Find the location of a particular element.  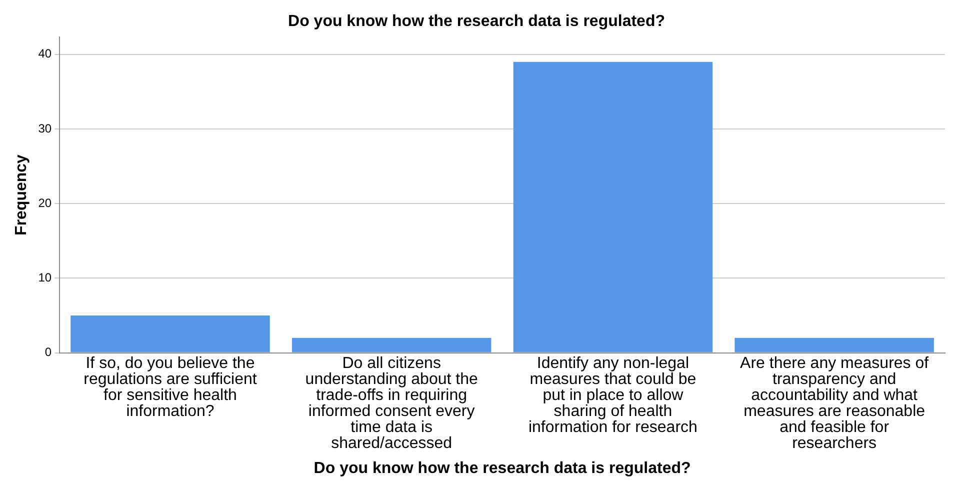

x-tick-label: Do all citizens understanding about the trade-offs in requiring informed consent every time data is shared/accessed is located at coordinates (391, 403).